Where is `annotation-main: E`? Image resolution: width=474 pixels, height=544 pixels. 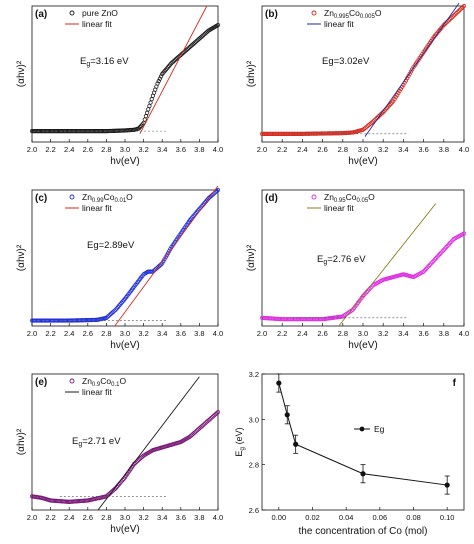
annotation-main: E is located at coordinates (83, 61).